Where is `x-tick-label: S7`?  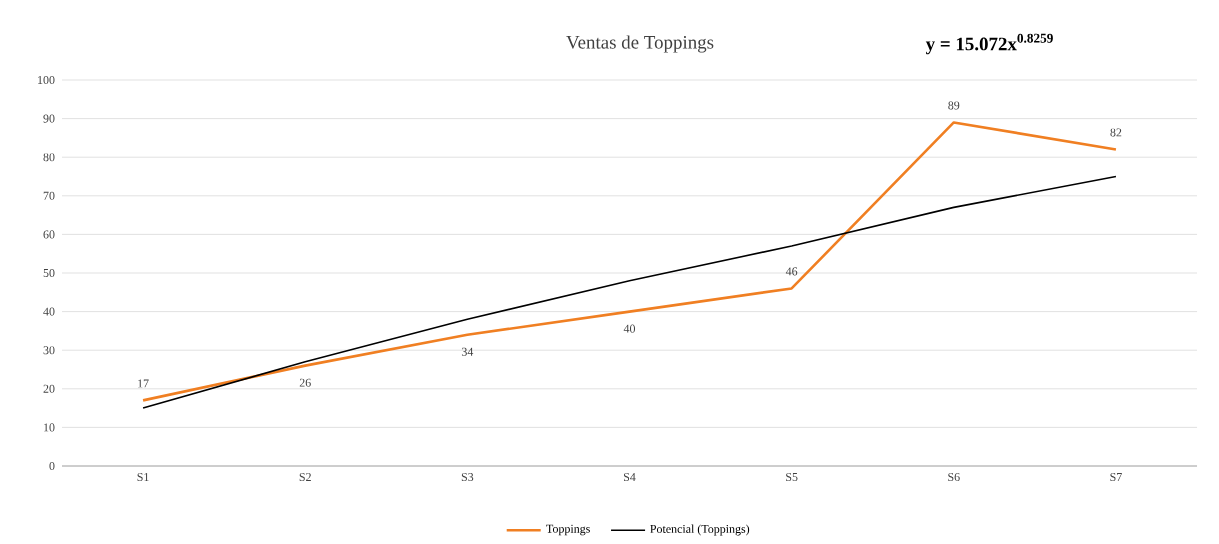 x-tick-label: S7 is located at coordinates (1116, 477).